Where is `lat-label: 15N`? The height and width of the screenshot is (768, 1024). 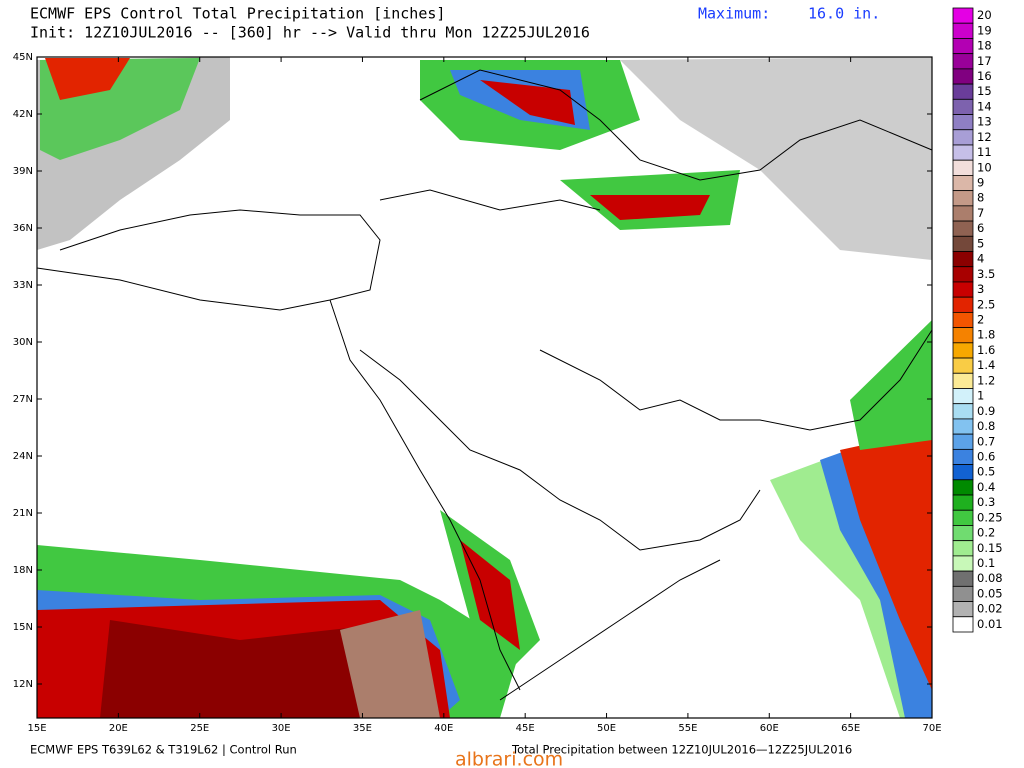 lat-label: 15N is located at coordinates (23, 627).